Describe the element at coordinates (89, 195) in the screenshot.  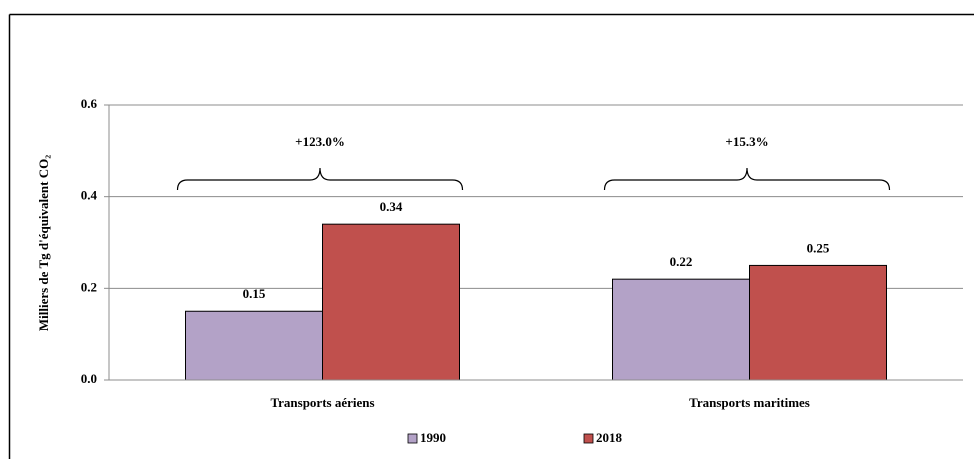
I see `y-tick-label: 0.4` at that location.